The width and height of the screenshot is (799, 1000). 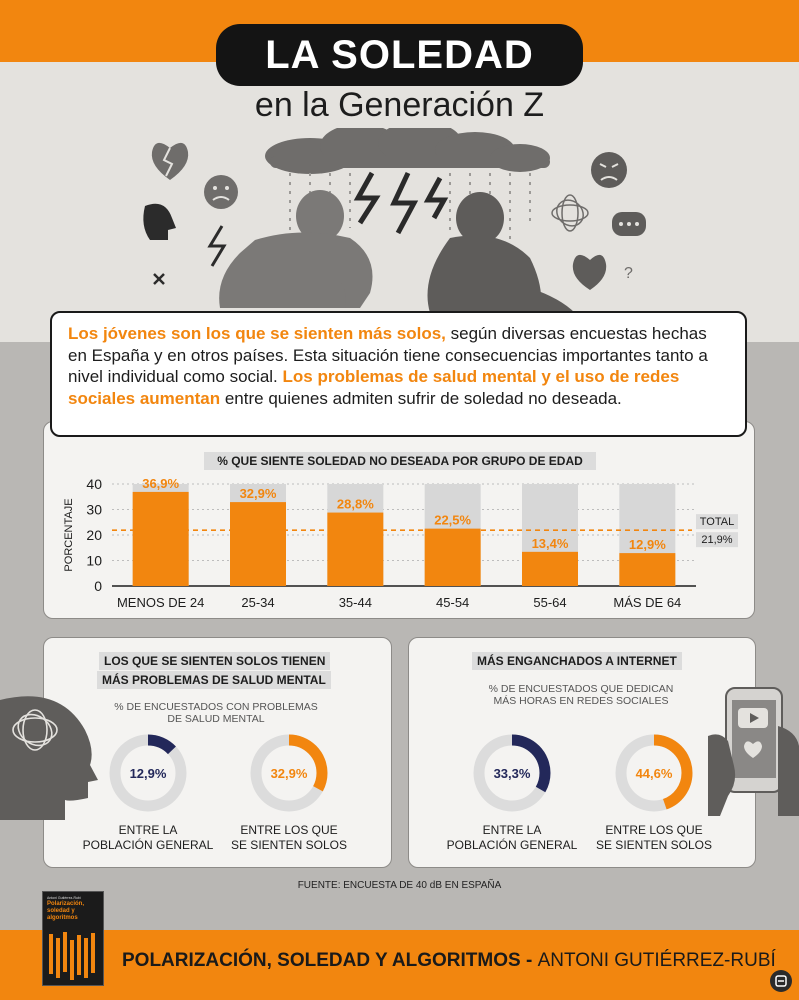 What do you see at coordinates (647, 544) in the screenshot?
I see `bar-value-label: 12,9%` at bounding box center [647, 544].